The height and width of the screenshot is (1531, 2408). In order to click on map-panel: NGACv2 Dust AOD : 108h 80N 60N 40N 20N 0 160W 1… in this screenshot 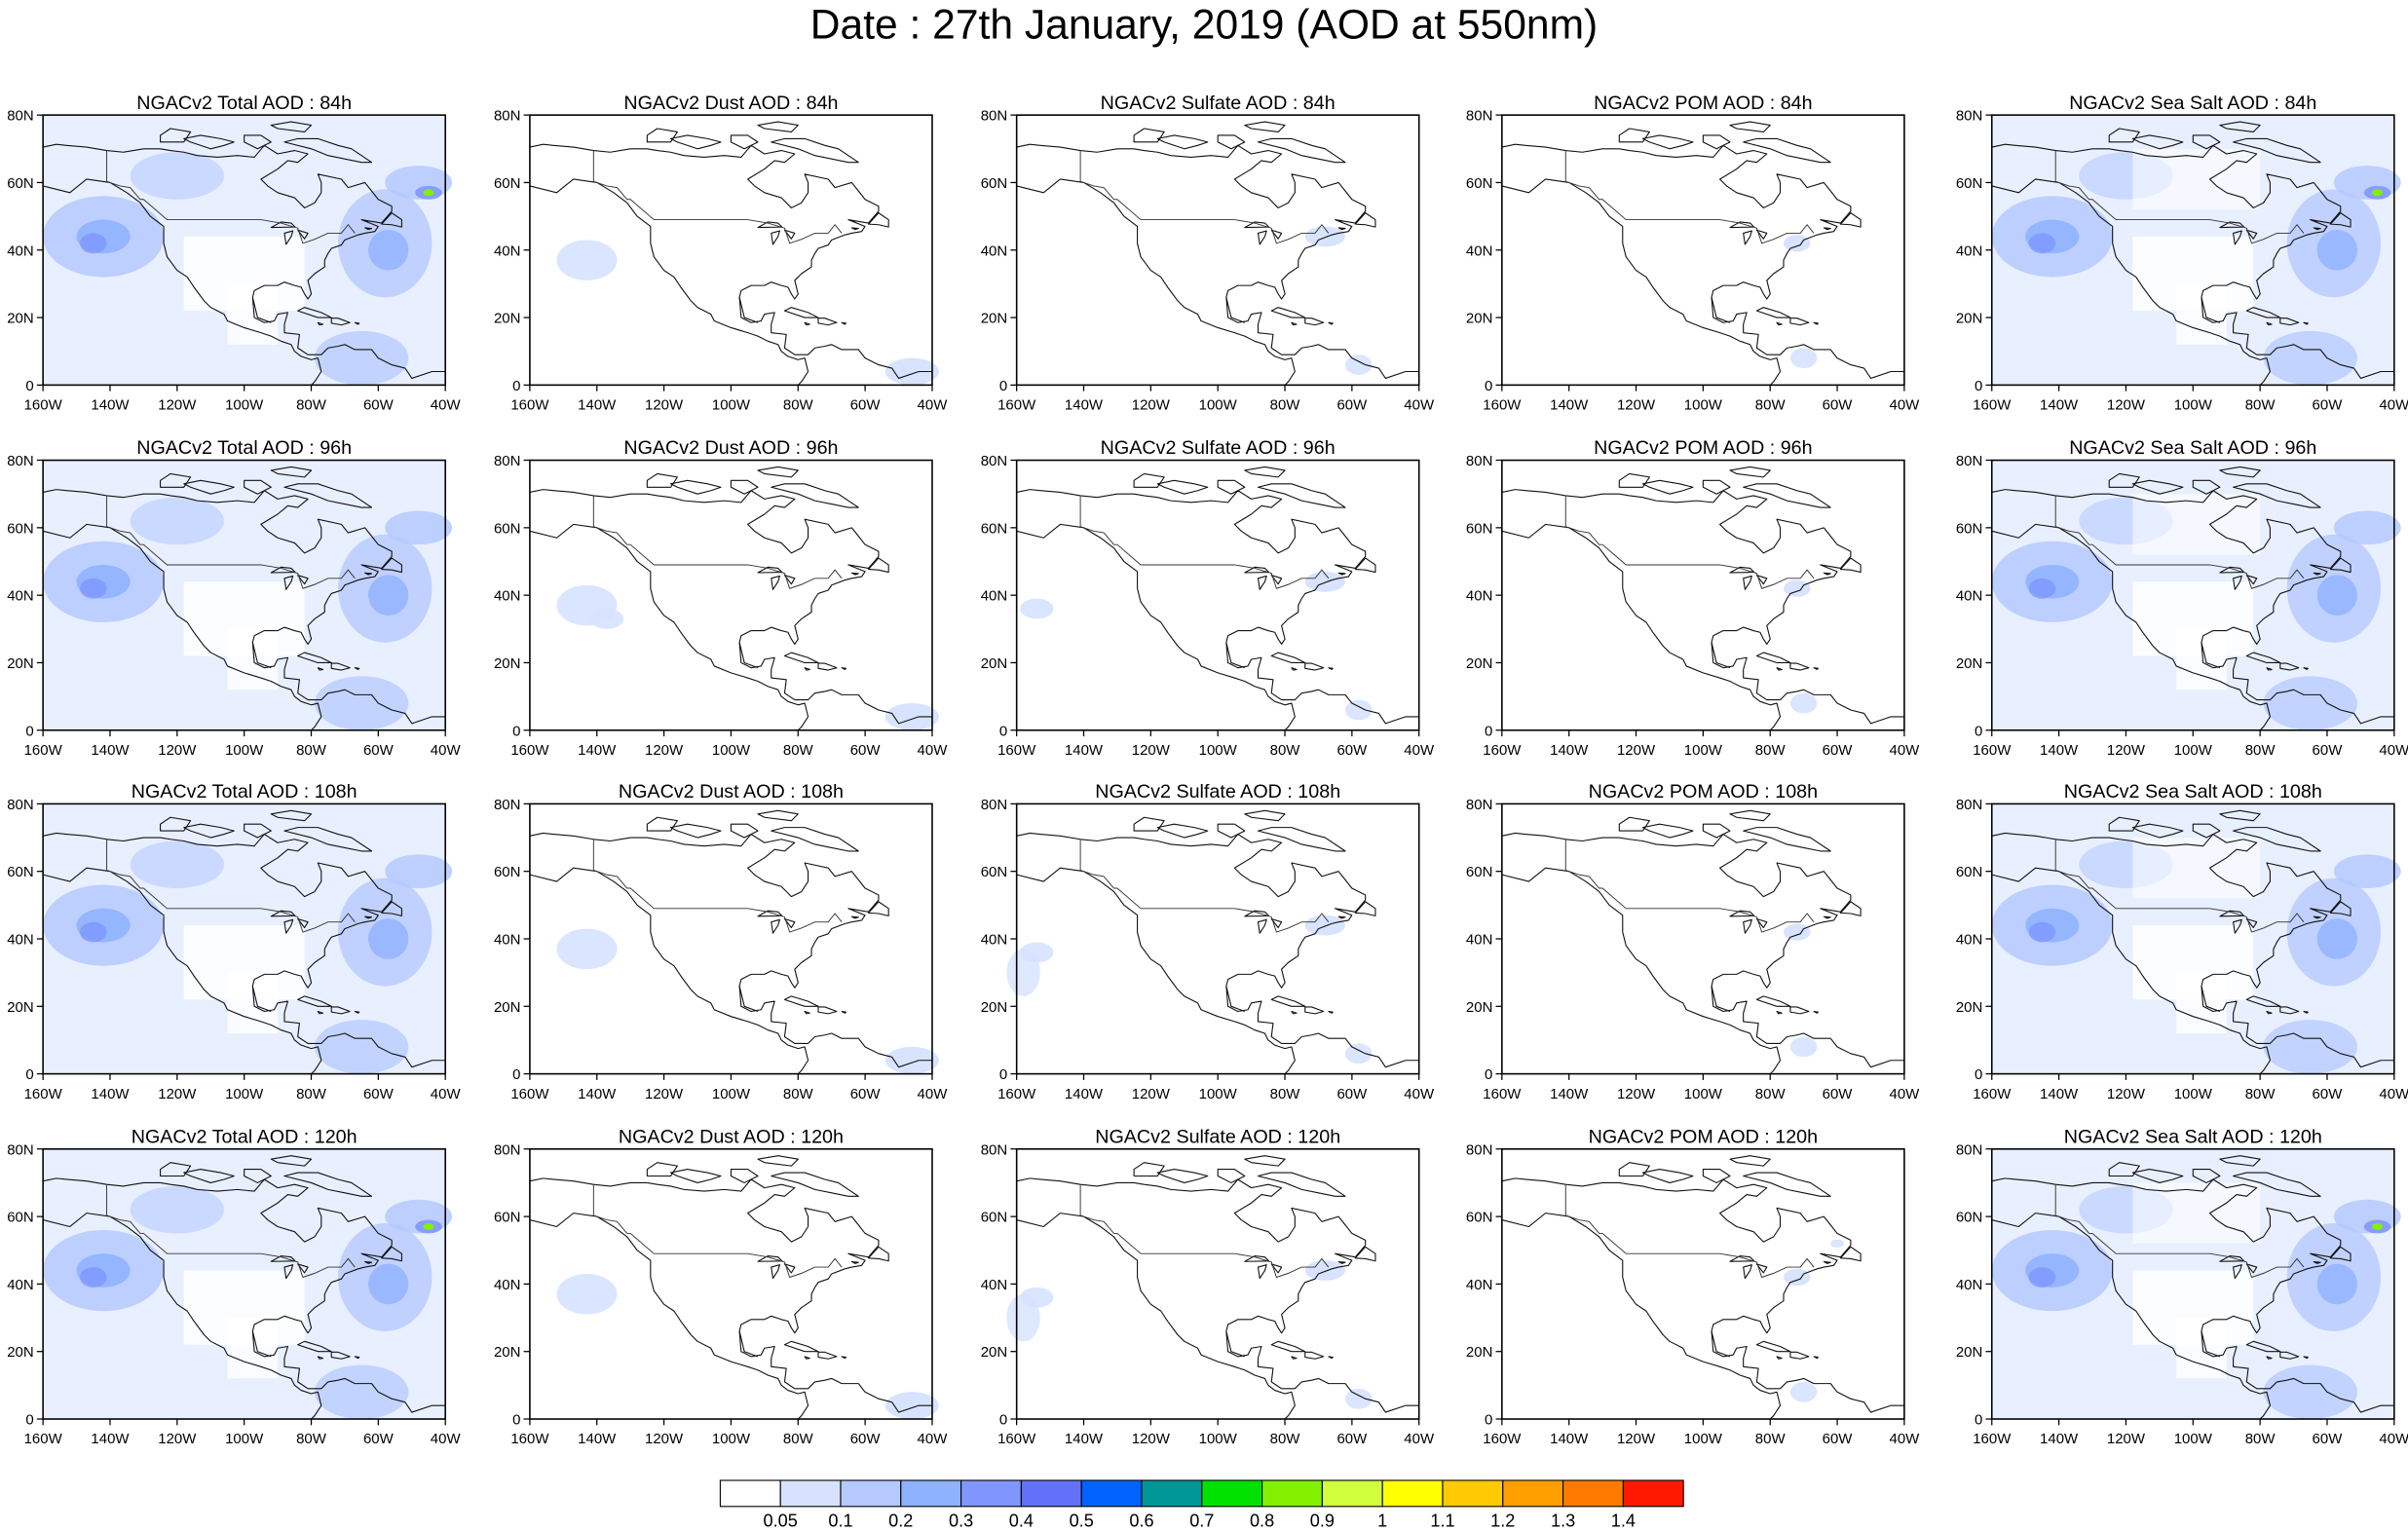, I will do `click(725, 950)`.